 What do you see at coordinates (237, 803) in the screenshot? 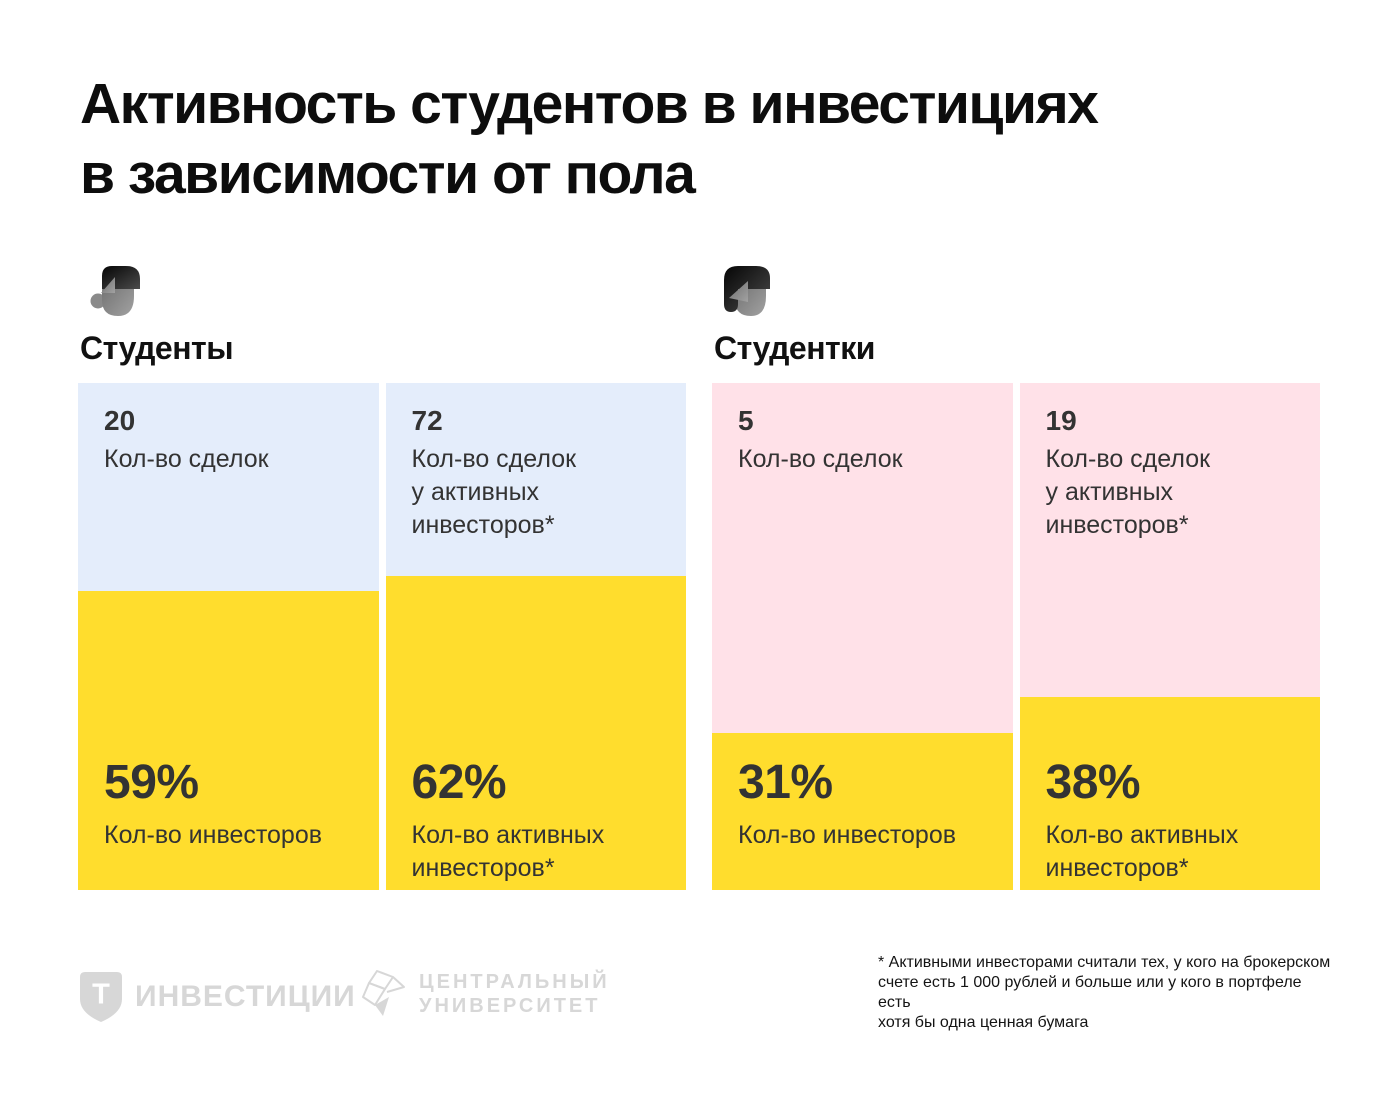
I see `percent-block: 59% Кол-во инвесторов` at bounding box center [237, 803].